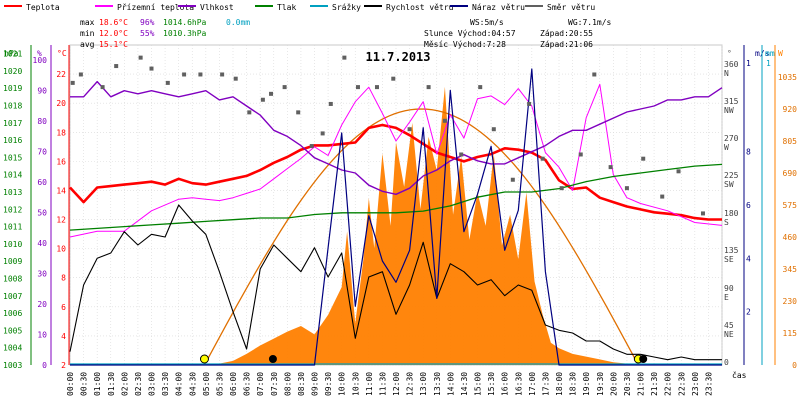 This screenshot has height=400, width=800. What do you see at coordinates (42, 304) in the screenshot?
I see `humidity-tick-label: 20` at bounding box center [42, 304].